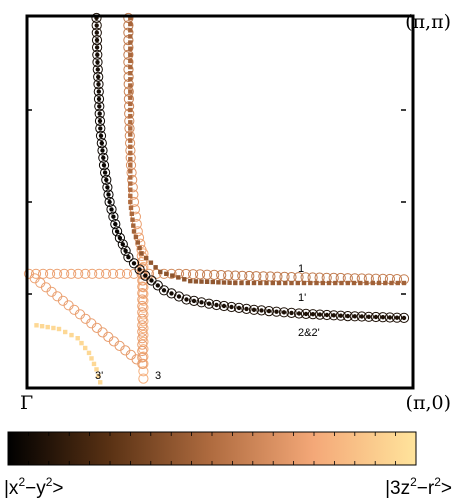 Image resolution: width=453 pixels, height=504 pixels. I want to click on colorbar-min-label: |x2−y2>, so click(34, 487).